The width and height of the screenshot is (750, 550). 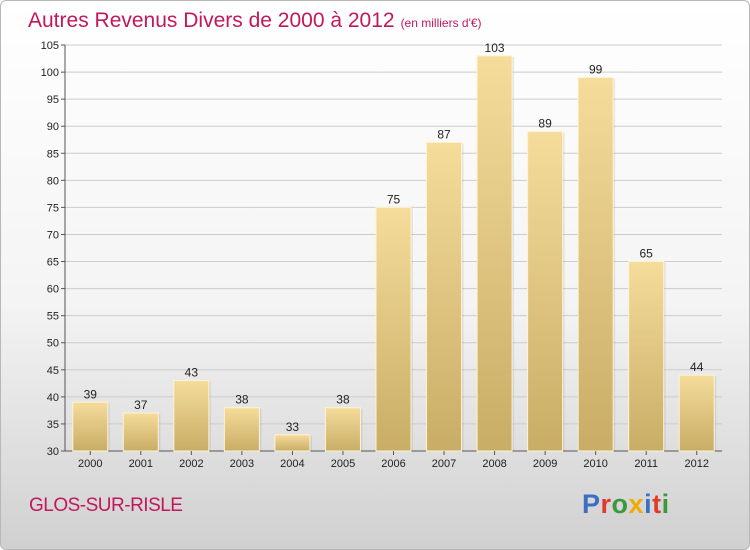 What do you see at coordinates (53, 181) in the screenshot?
I see `y-tick-label: 80` at bounding box center [53, 181].